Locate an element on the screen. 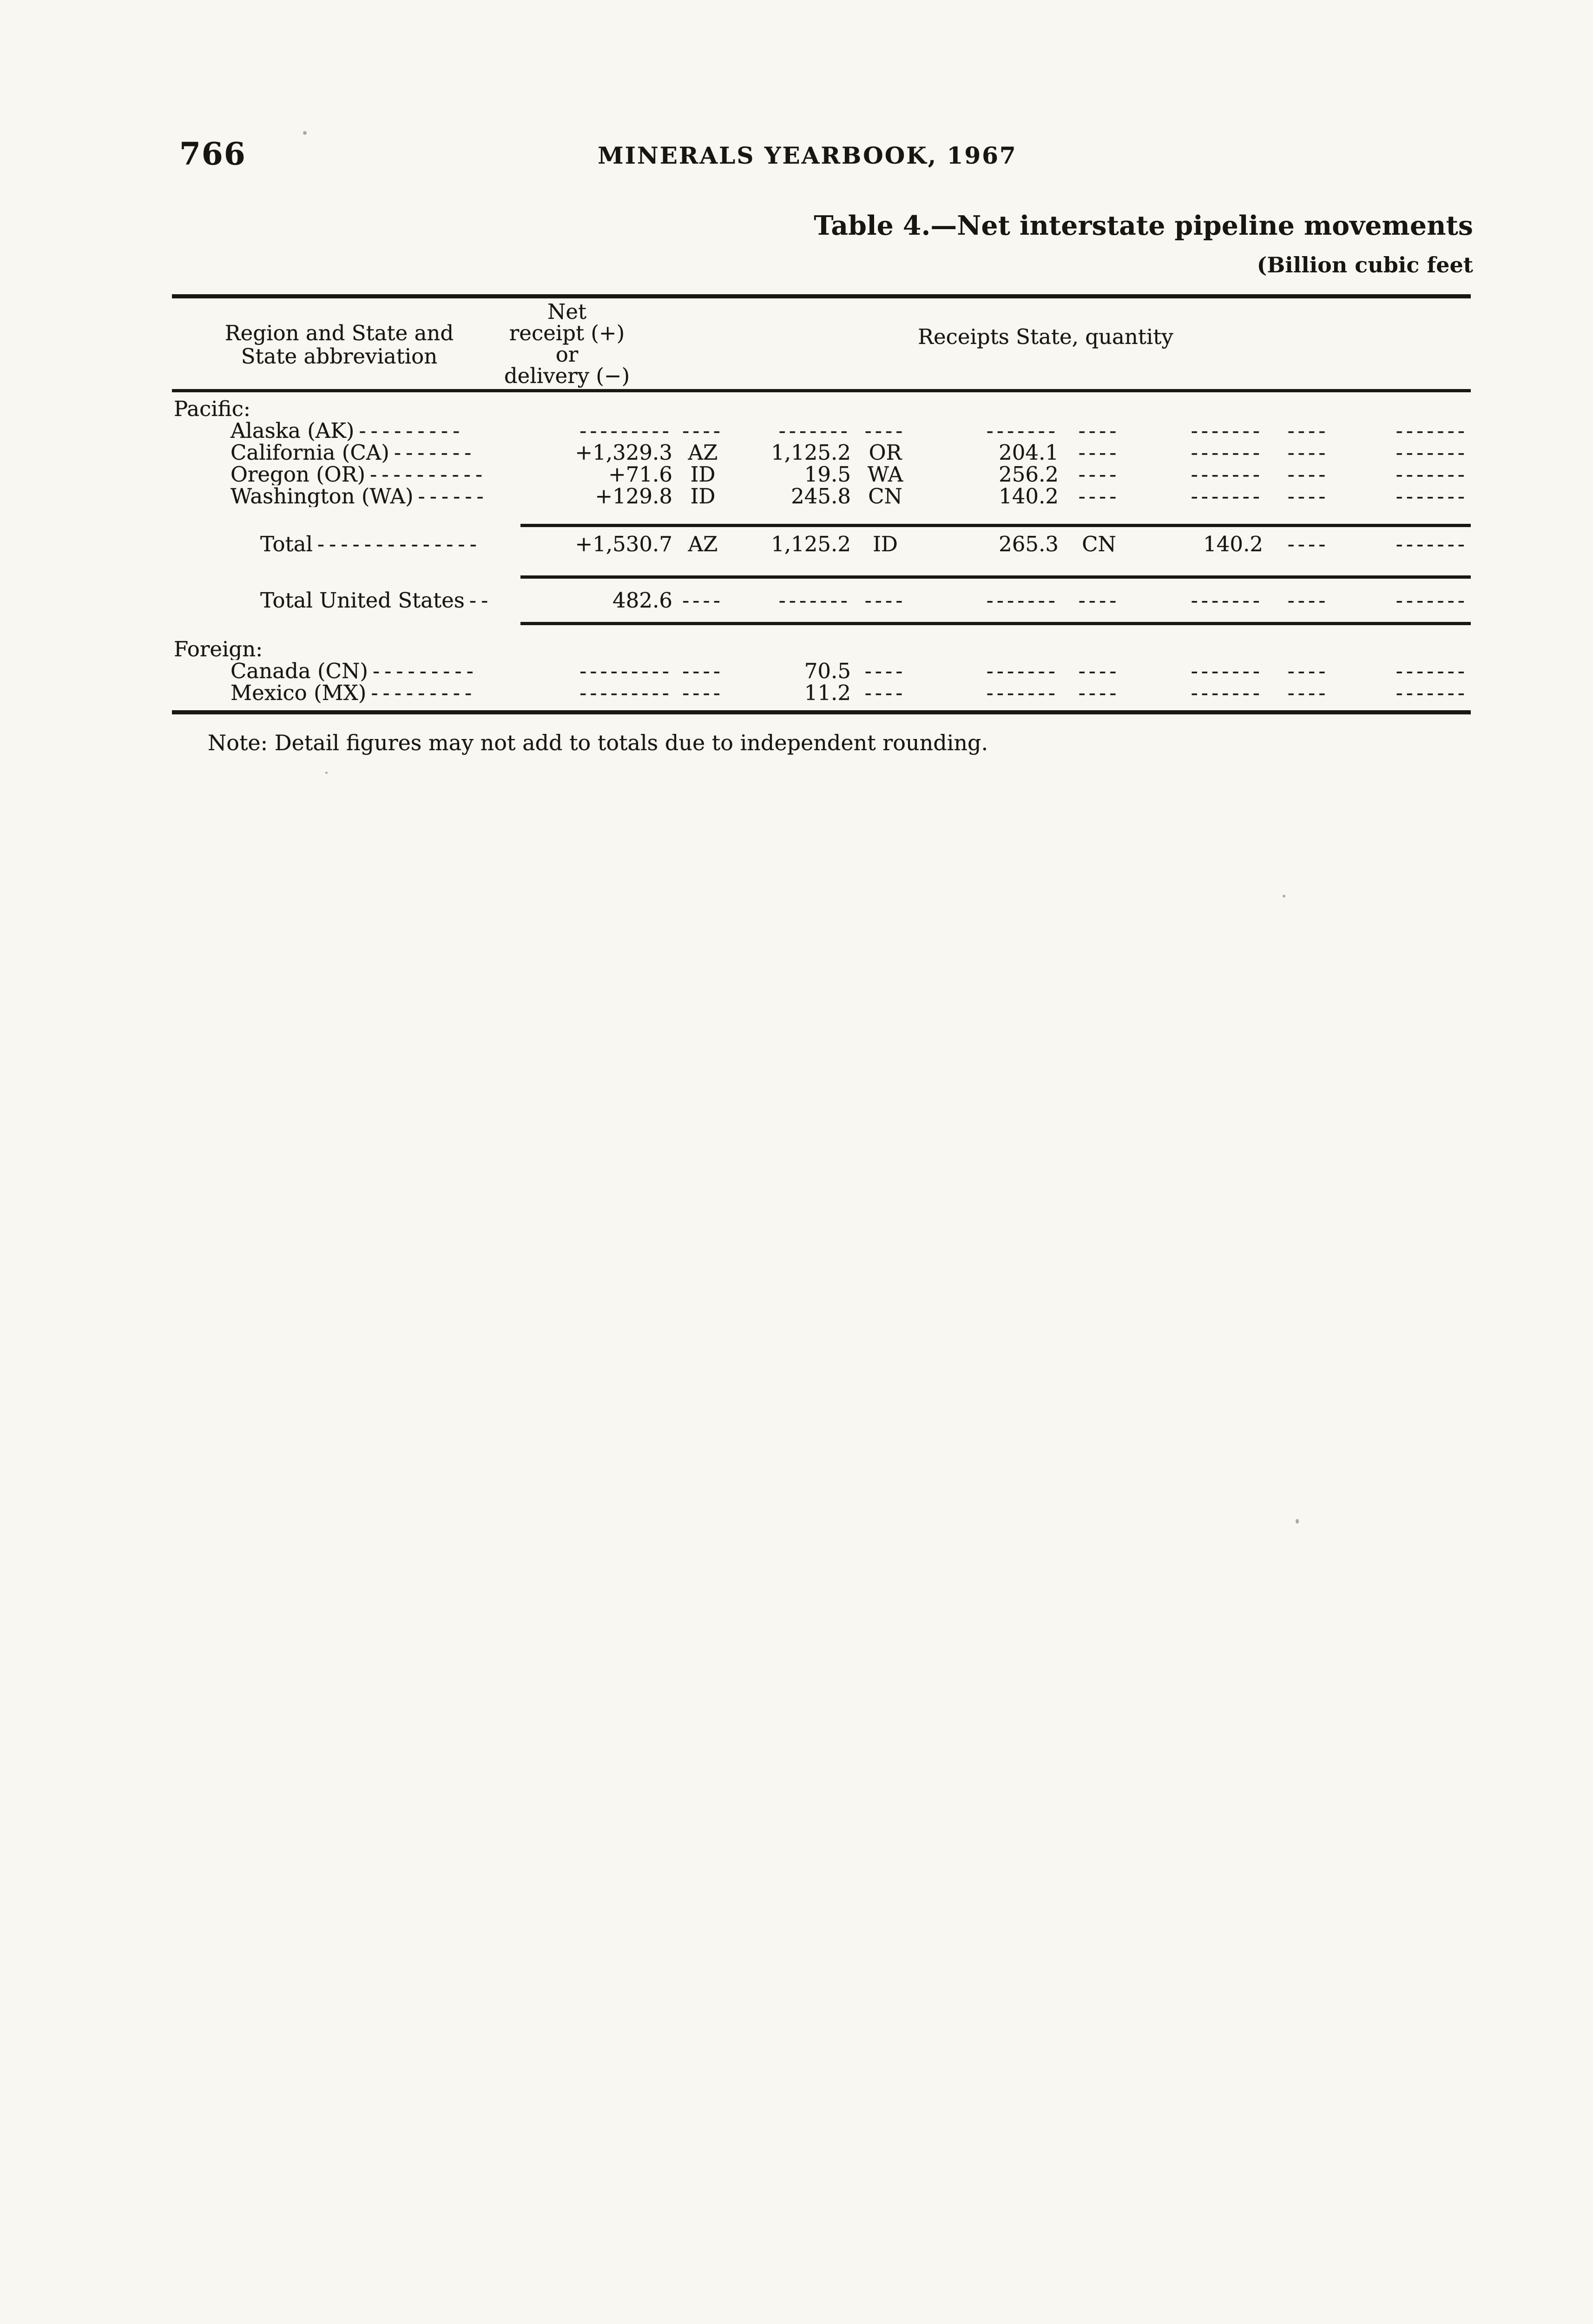 The height and width of the screenshot is (2324, 1593). section-label: Foreign: is located at coordinates (218, 649).